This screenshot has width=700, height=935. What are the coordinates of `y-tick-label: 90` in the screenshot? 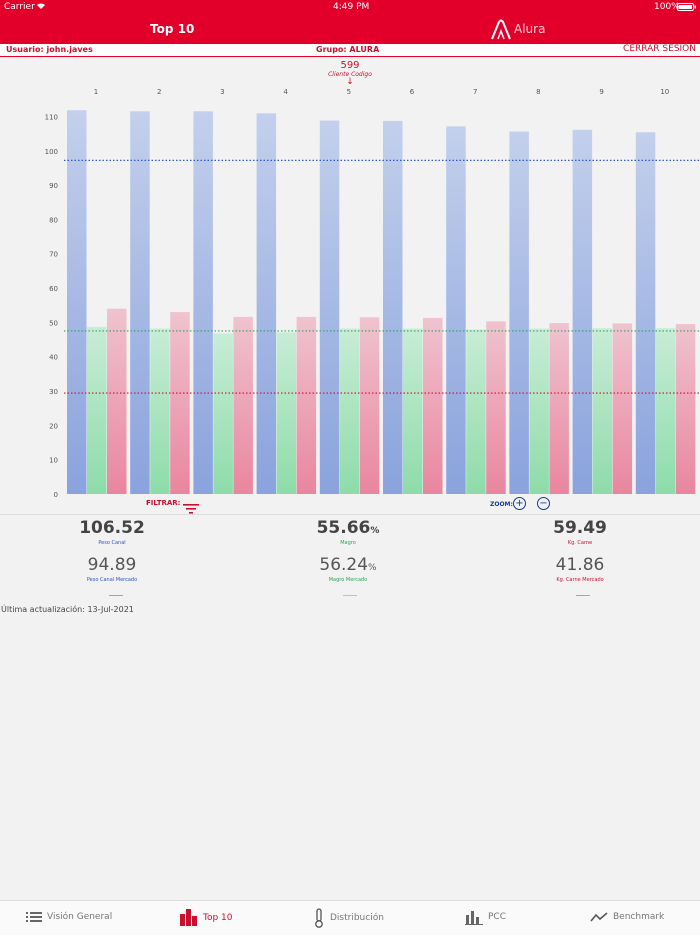 It's located at (53, 186).